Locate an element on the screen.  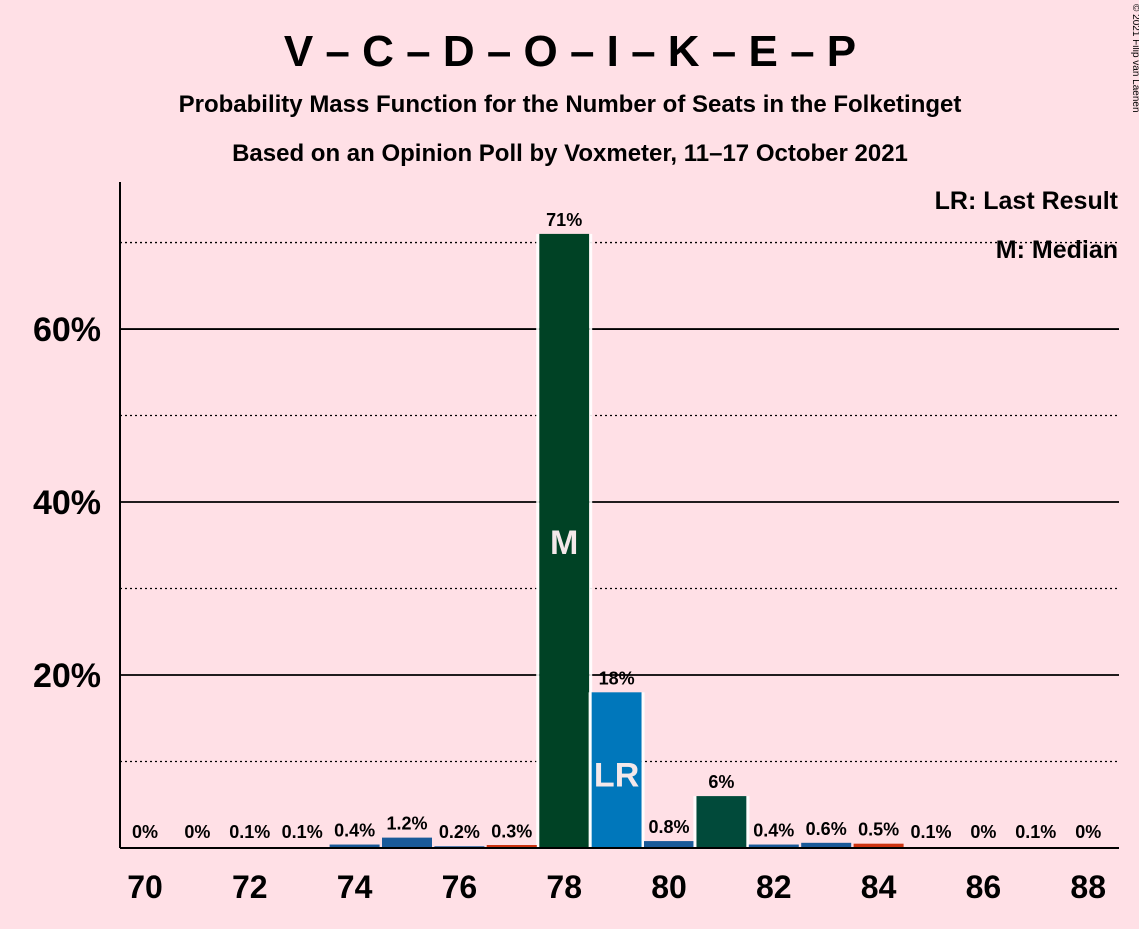
x-tick-label: 74 is located at coordinates (355, 887).